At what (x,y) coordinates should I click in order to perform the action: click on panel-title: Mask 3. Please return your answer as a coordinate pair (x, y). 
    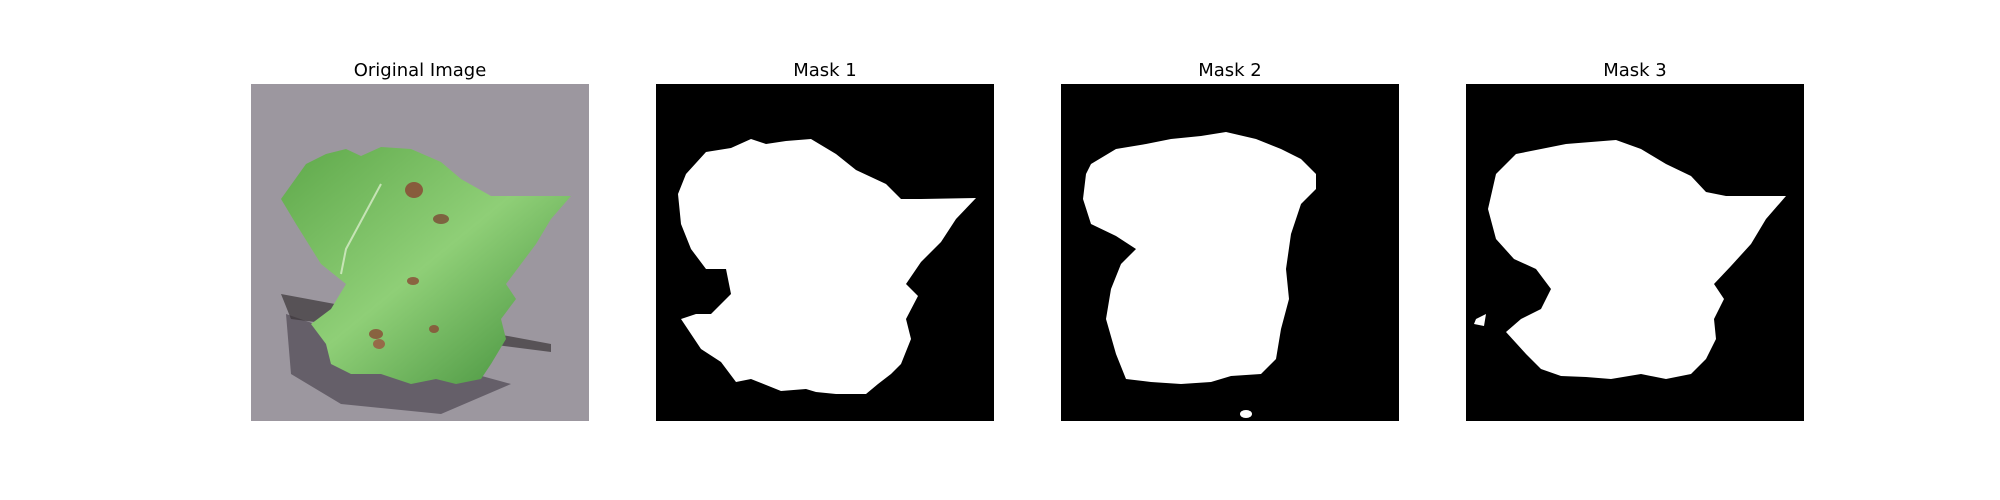
    Looking at the image, I should click on (1635, 70).